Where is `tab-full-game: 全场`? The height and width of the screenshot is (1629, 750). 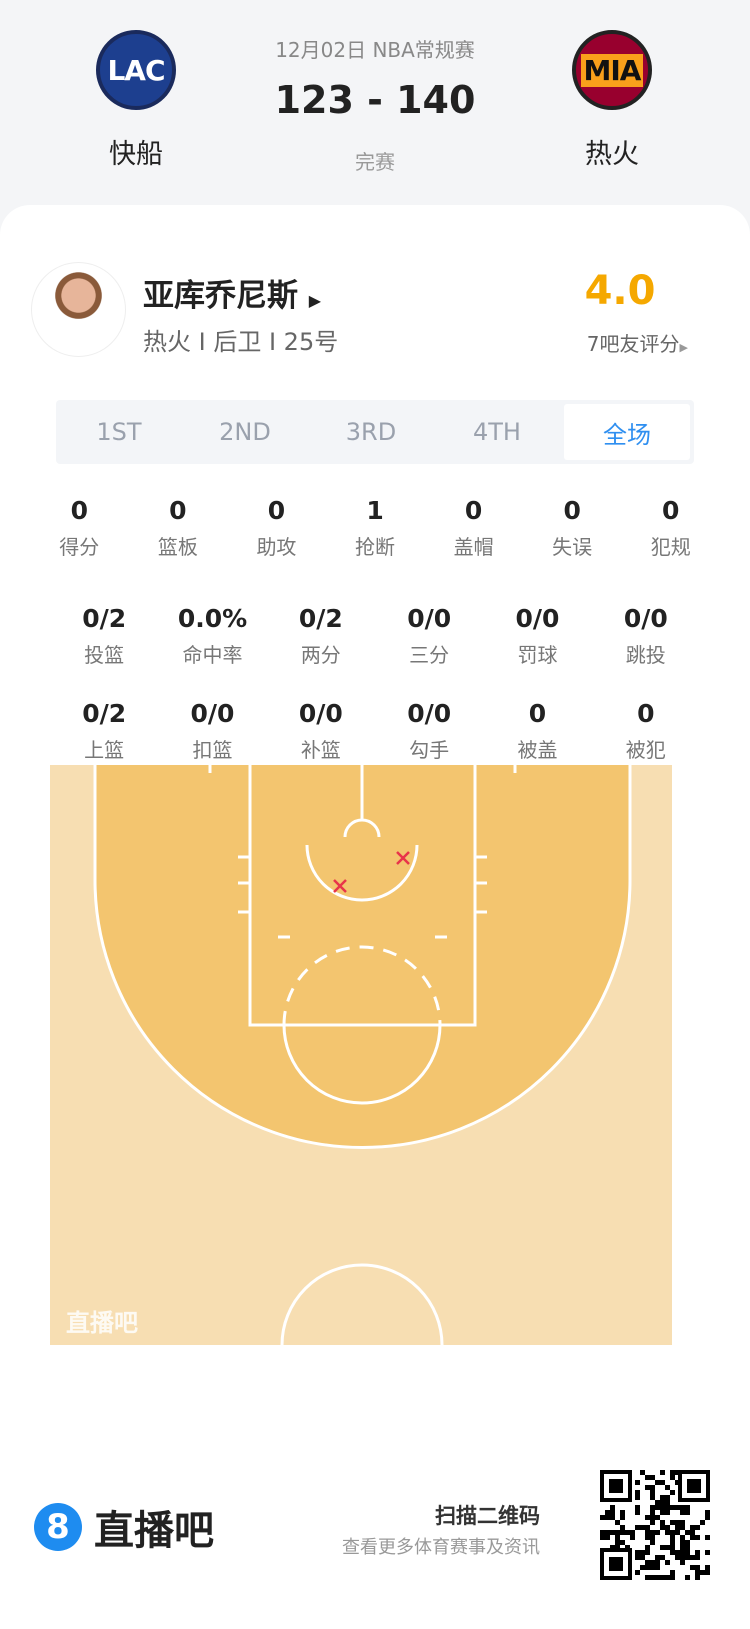 tab-full-game: 全场 is located at coordinates (627, 432).